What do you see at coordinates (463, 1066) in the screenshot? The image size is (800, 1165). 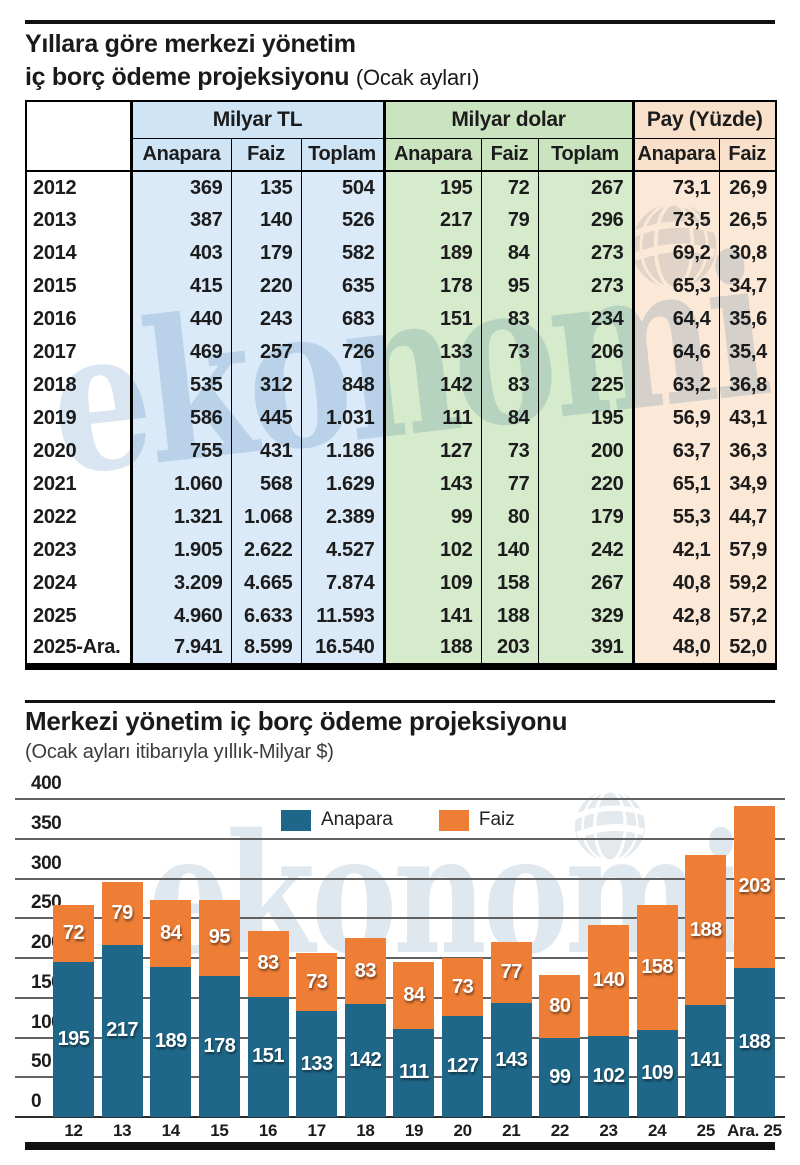 I see `bar-segment-anapara: 127` at bounding box center [463, 1066].